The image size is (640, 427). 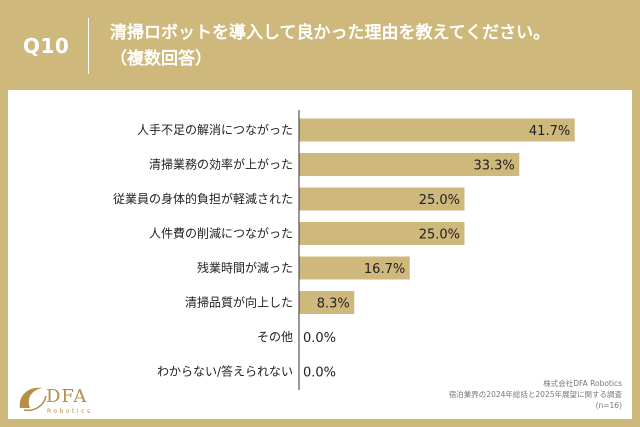 I want to click on question-line-1: 清掃ロボットを導入して良かった理由を教えてください。, so click(x=330, y=33).